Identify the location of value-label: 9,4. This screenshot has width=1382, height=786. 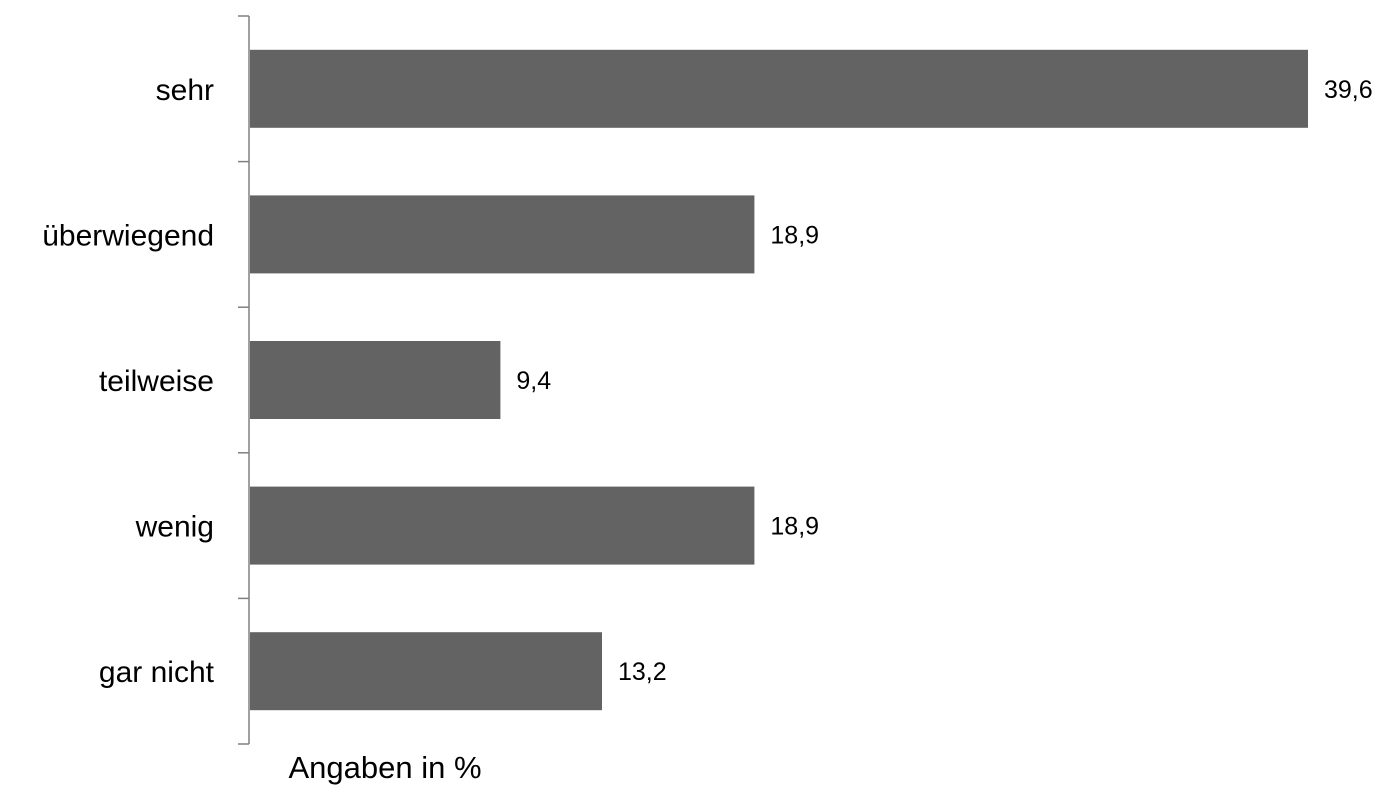
(533, 381).